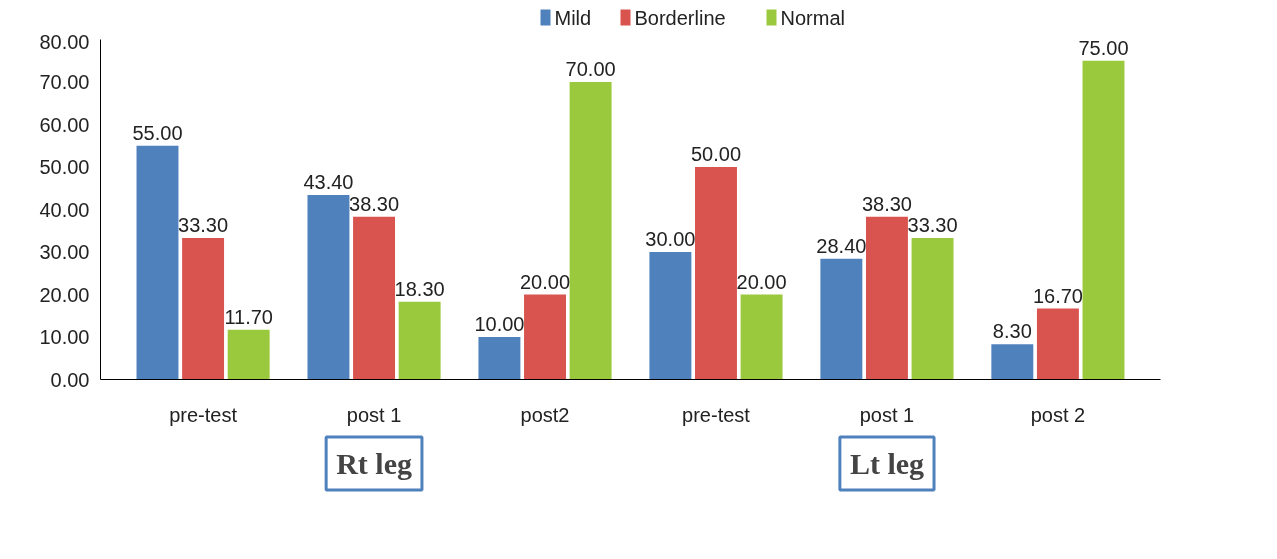 The image size is (1277, 559). Describe the element at coordinates (64, 41) in the screenshot. I see `y-tick-label: 80.00` at that location.